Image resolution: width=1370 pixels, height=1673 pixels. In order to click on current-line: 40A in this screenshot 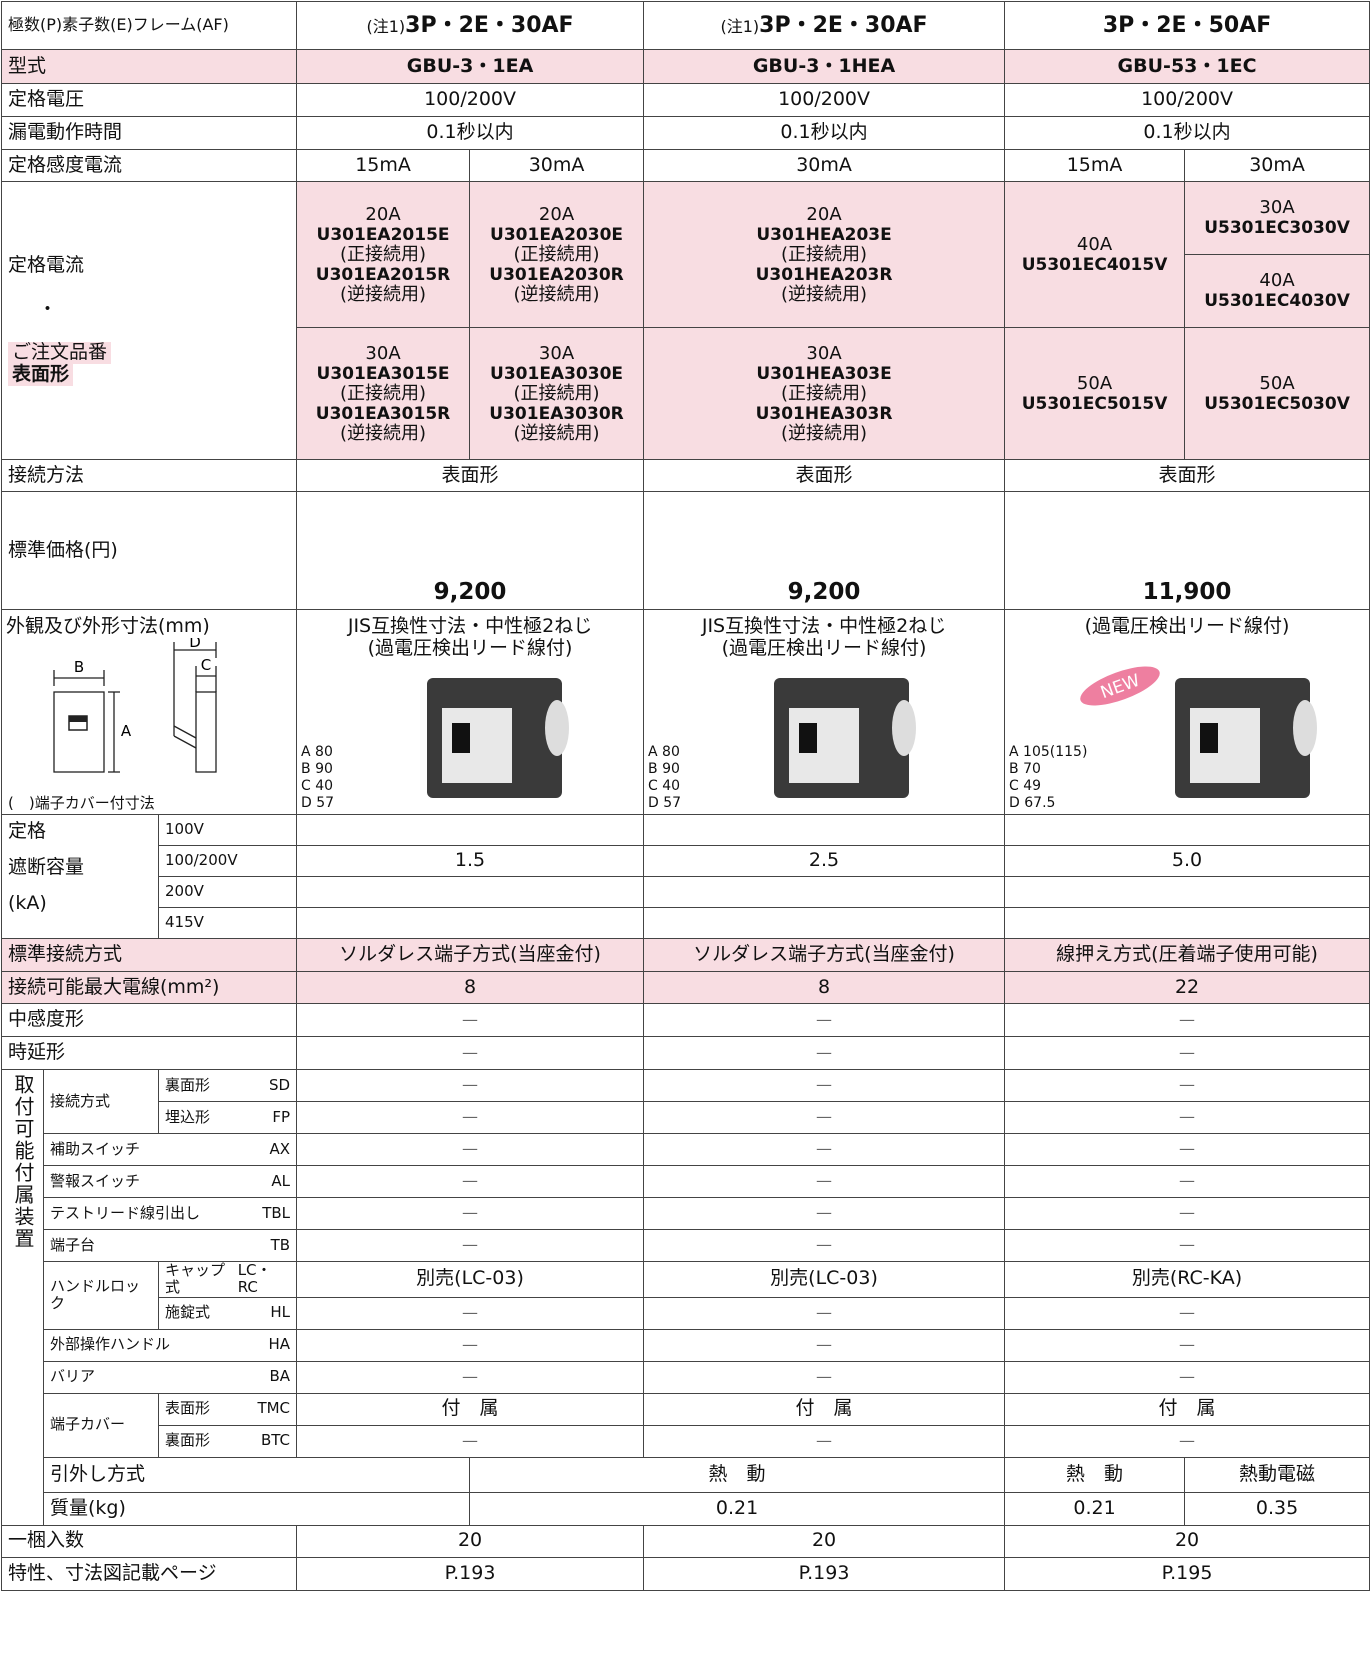, I will do `click(1277, 280)`.